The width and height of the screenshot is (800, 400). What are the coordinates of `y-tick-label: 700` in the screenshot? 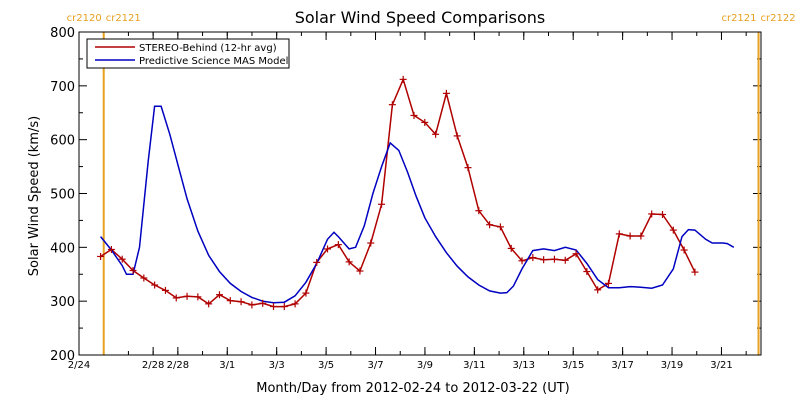 It's located at (62, 87).